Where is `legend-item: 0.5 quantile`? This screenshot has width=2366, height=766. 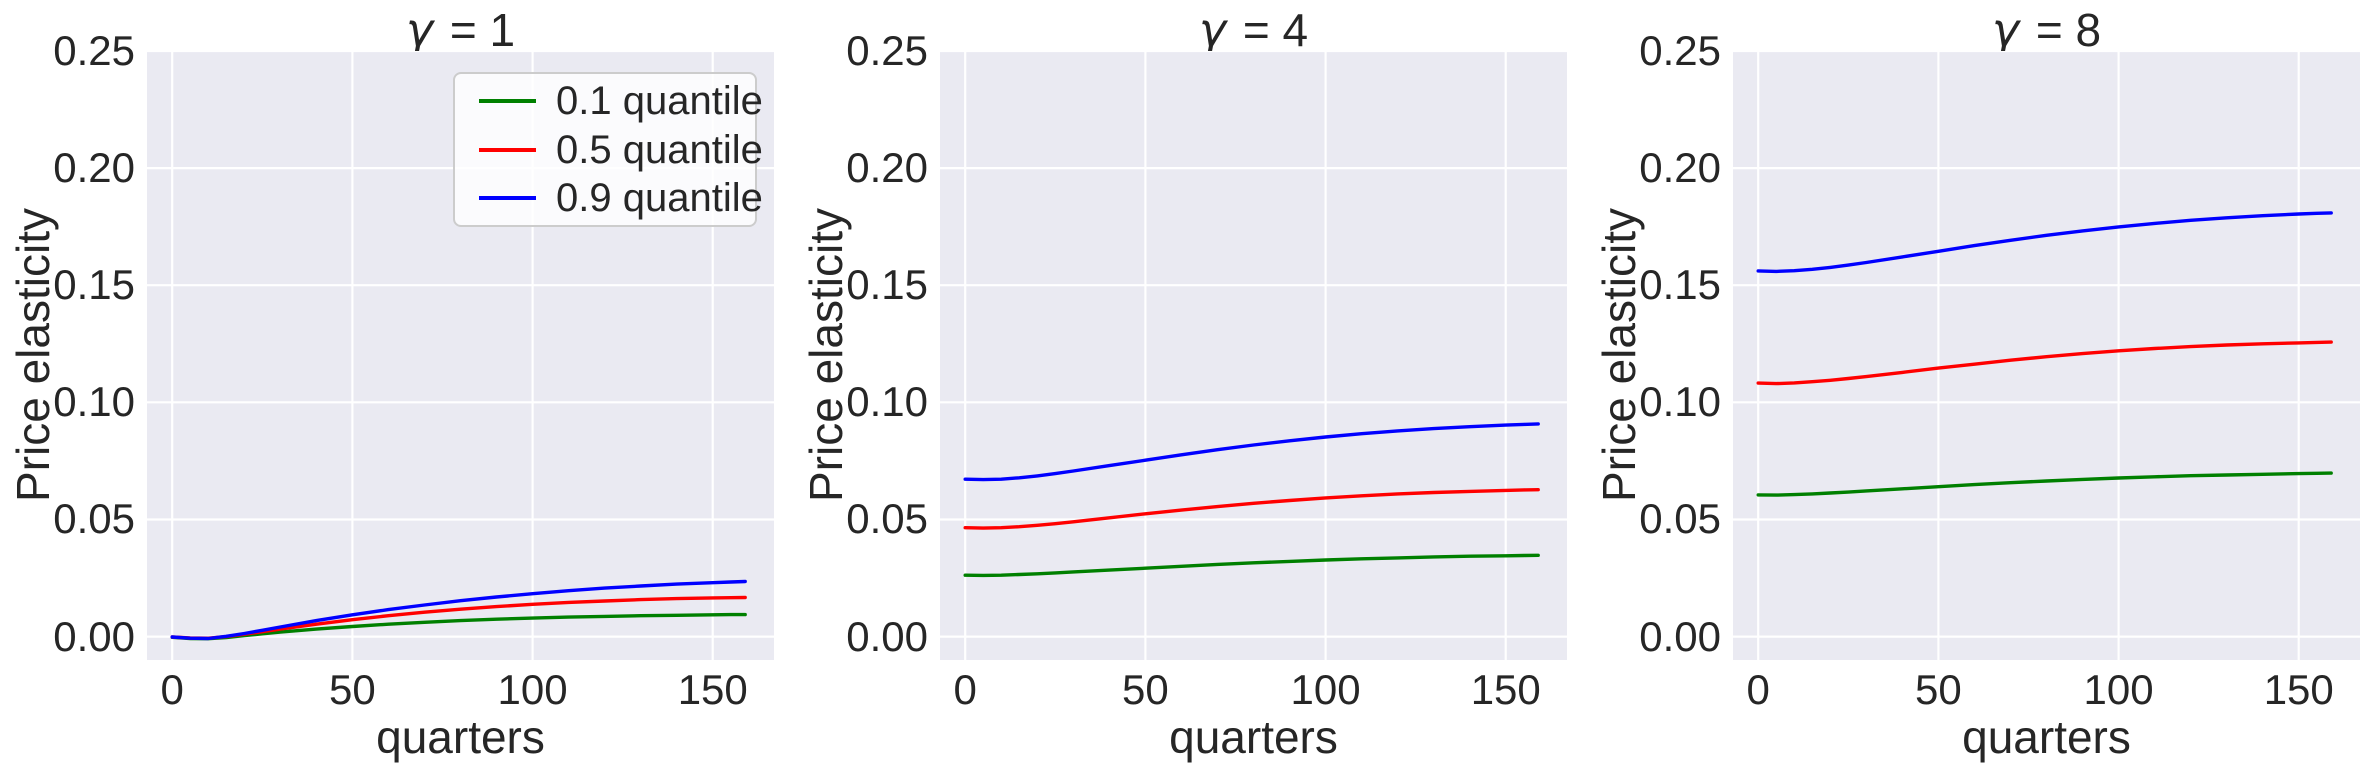 legend-item: 0.5 quantile is located at coordinates (609, 150).